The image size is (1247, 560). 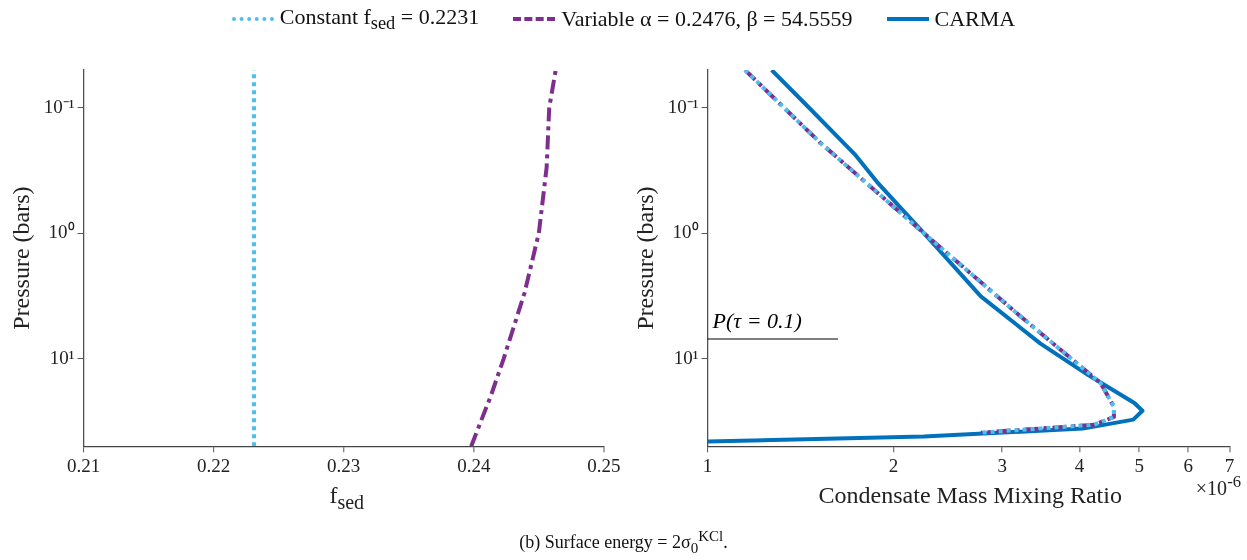 I want to click on x-tick-label: 6, so click(x=1187, y=465).